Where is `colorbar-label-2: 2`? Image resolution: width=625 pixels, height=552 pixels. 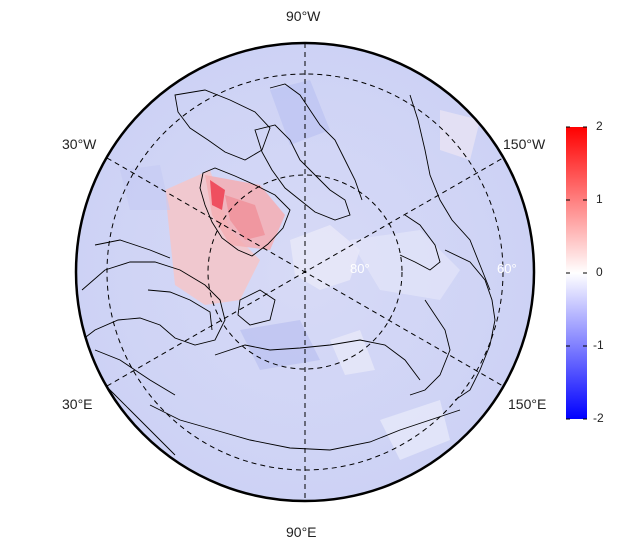 colorbar-label-2: 2 is located at coordinates (599, 126).